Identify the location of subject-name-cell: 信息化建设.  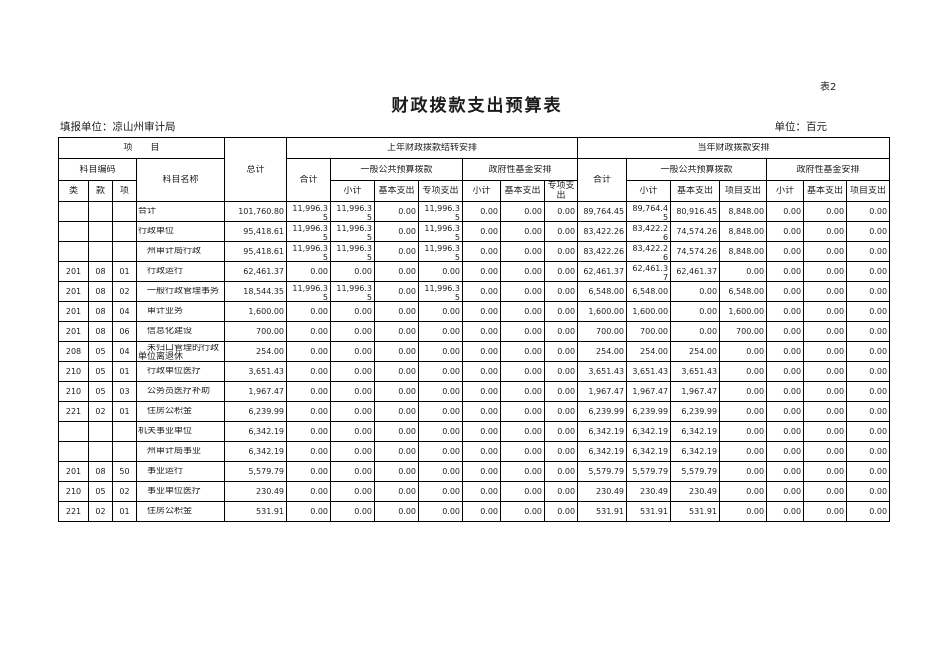
(180, 331).